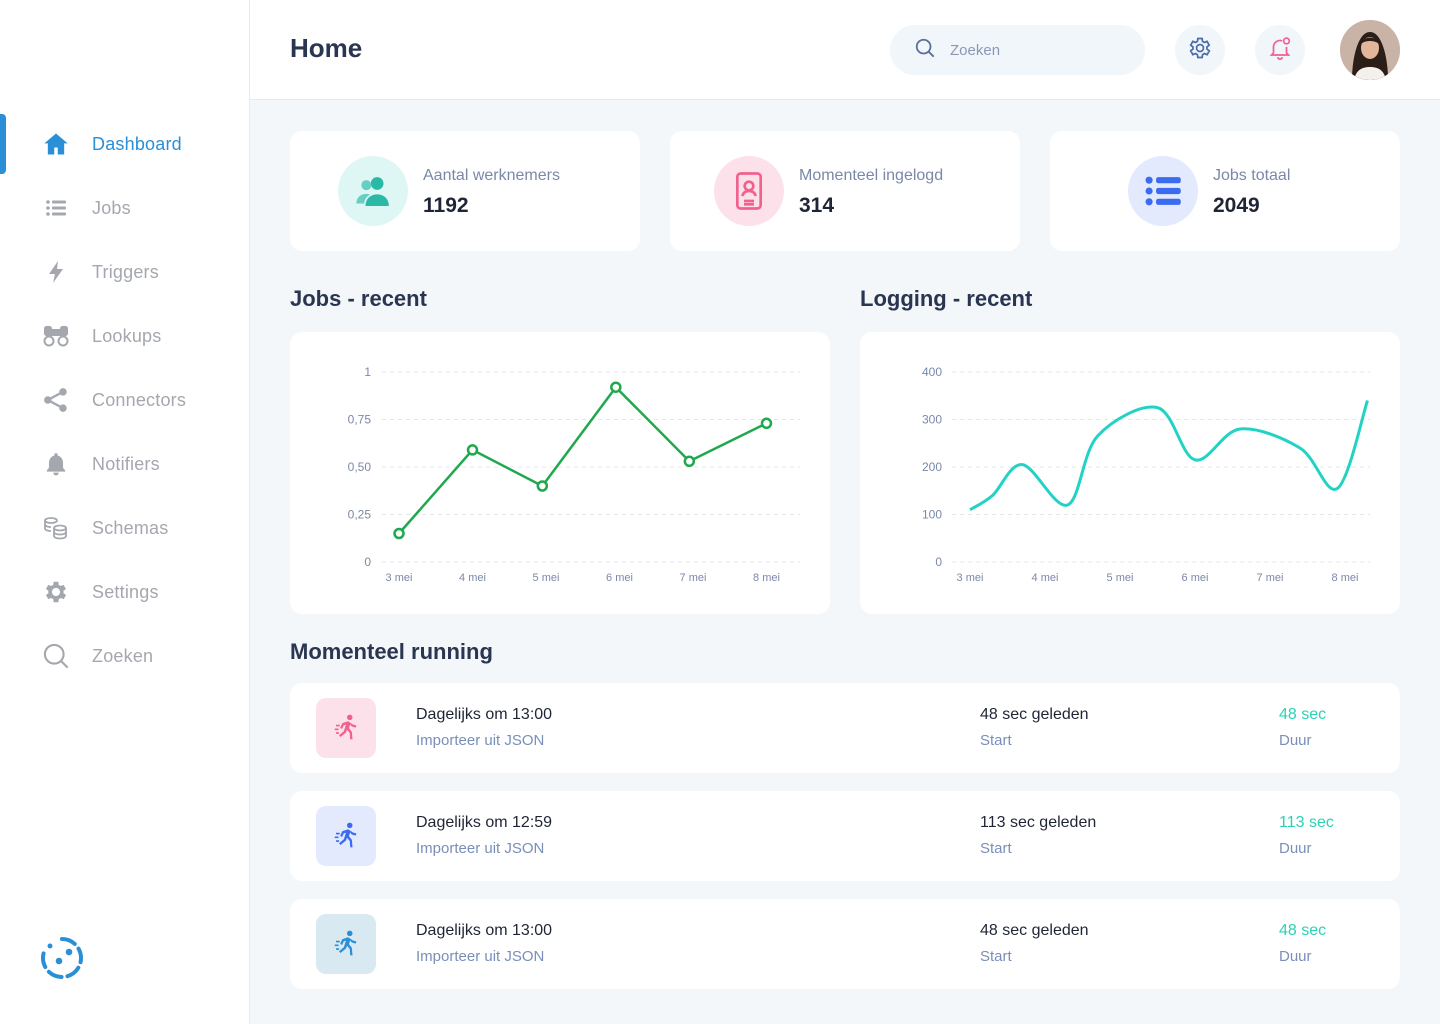 This screenshot has width=1440, height=1024. I want to click on sidebar-item-lookups: Lookups, so click(125, 336).